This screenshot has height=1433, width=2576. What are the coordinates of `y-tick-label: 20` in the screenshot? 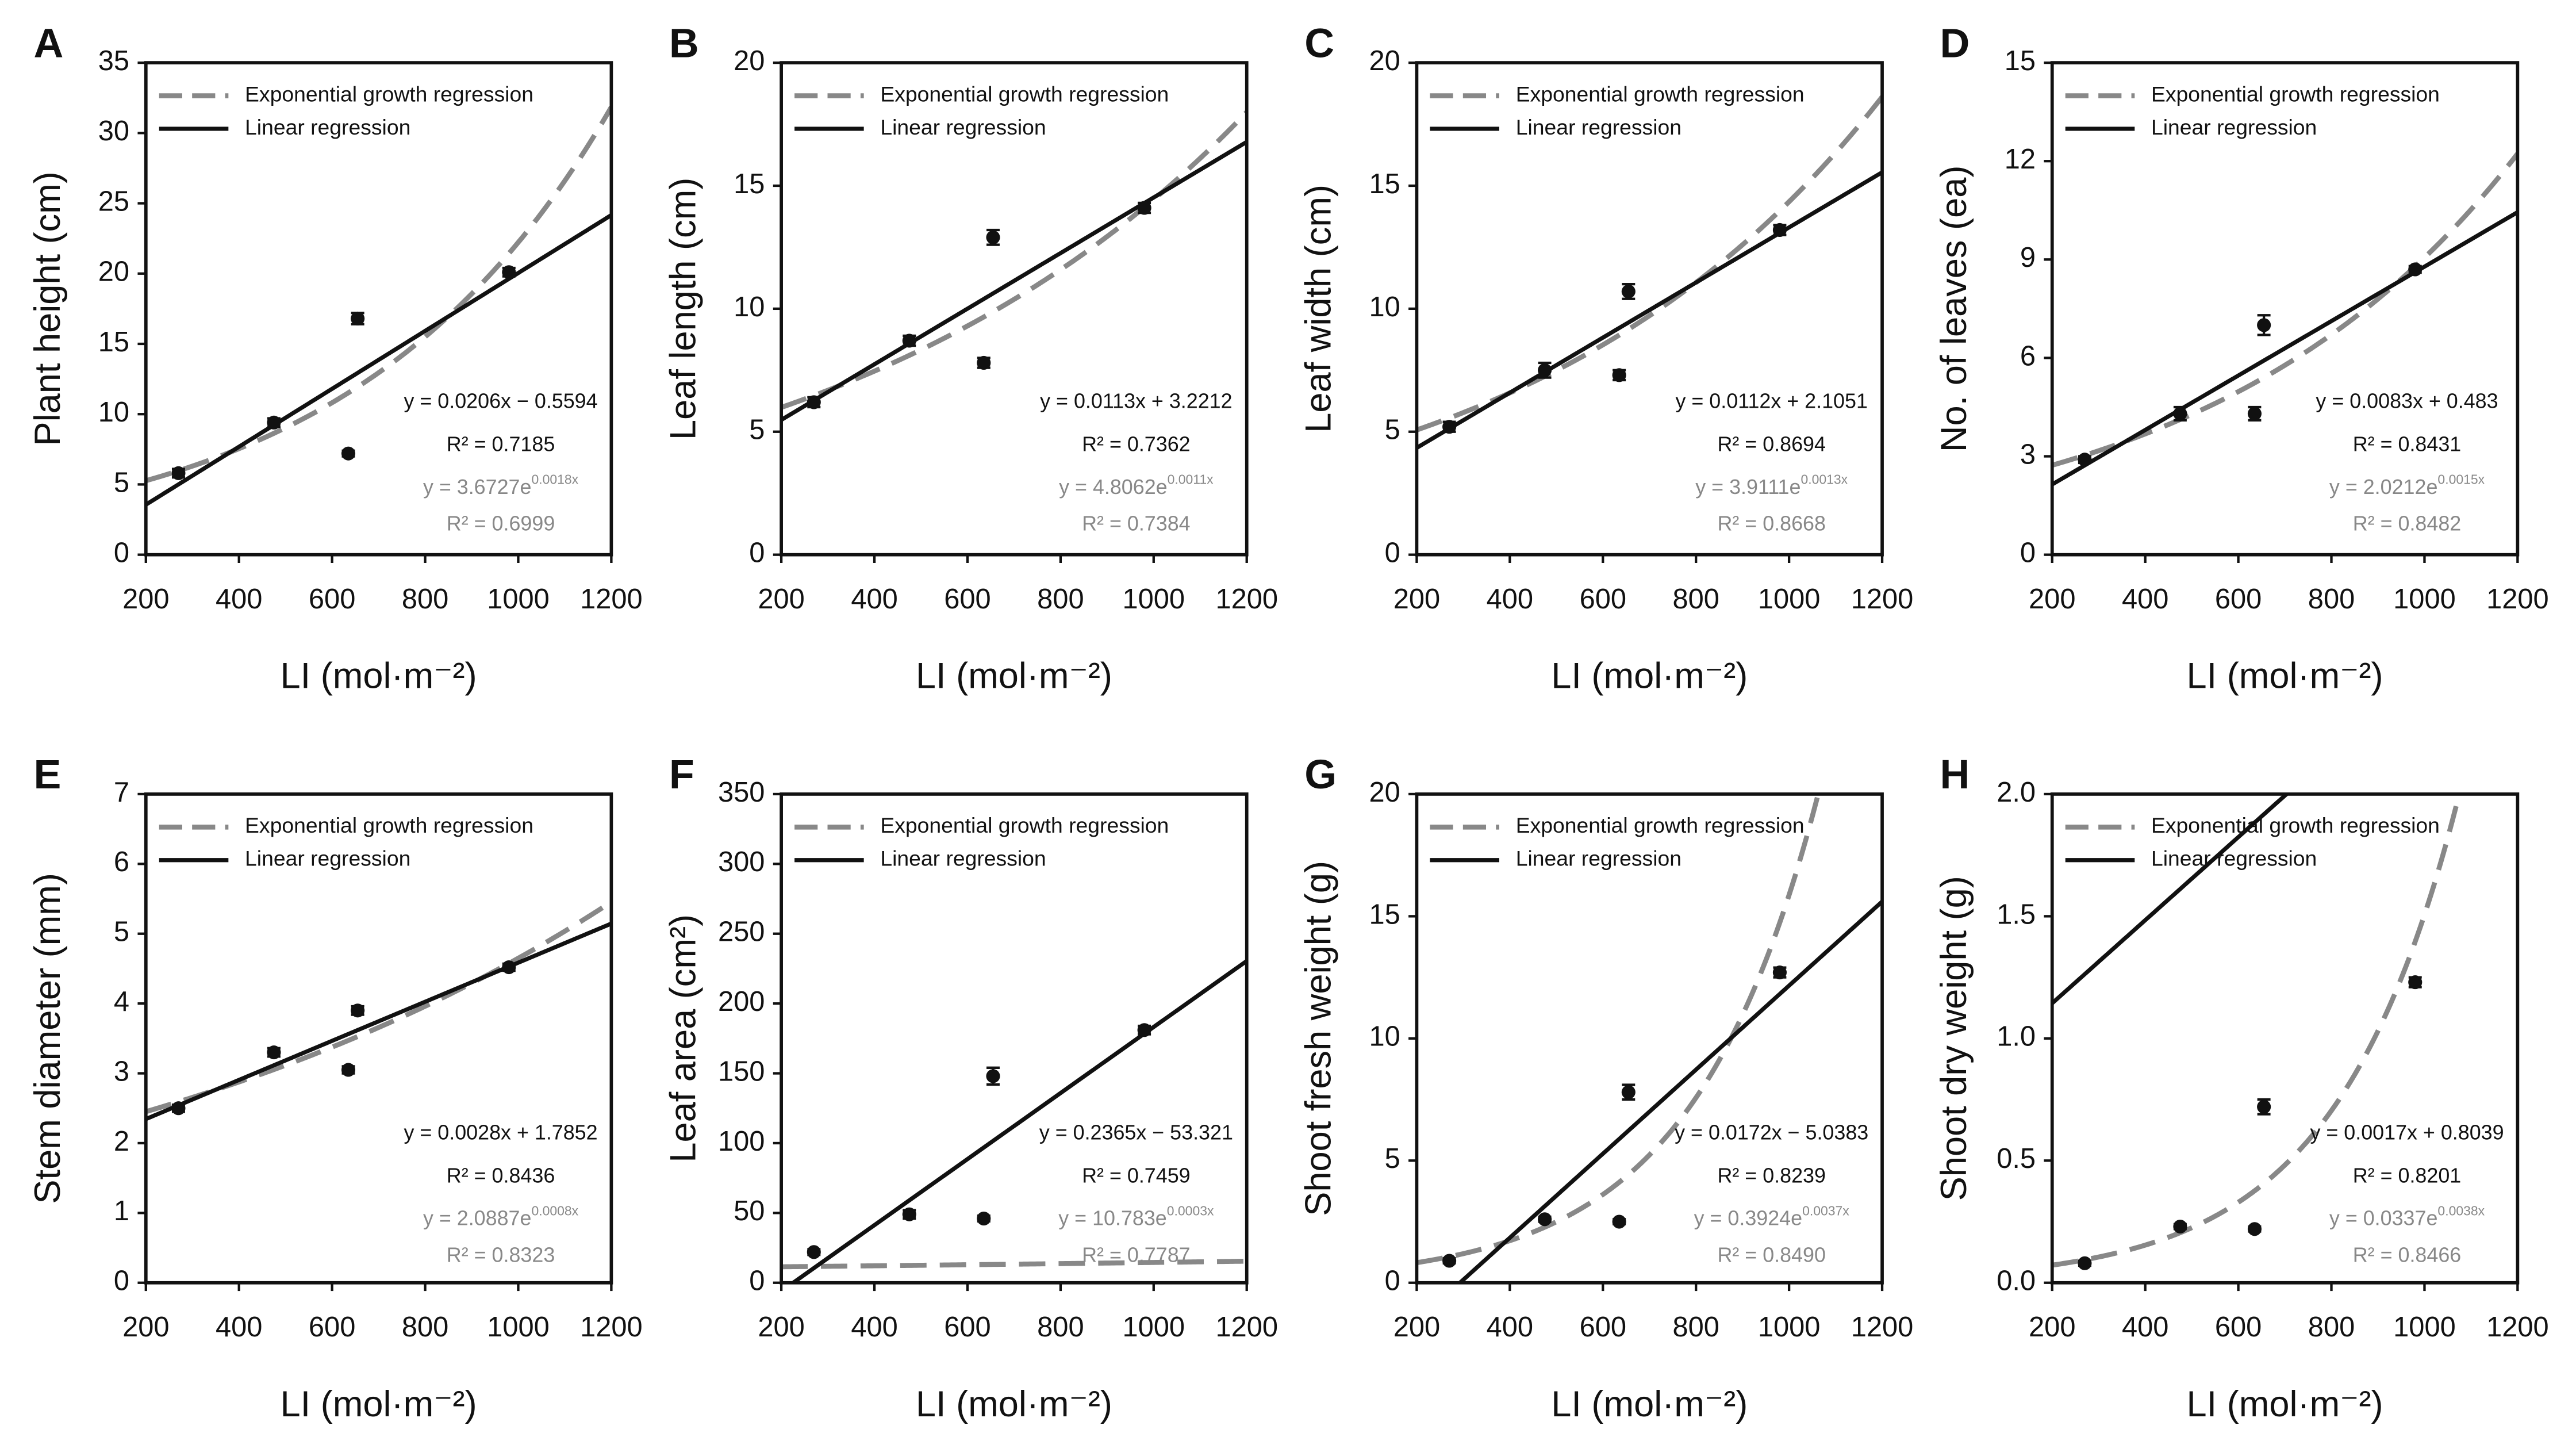 It's located at (1384, 60).